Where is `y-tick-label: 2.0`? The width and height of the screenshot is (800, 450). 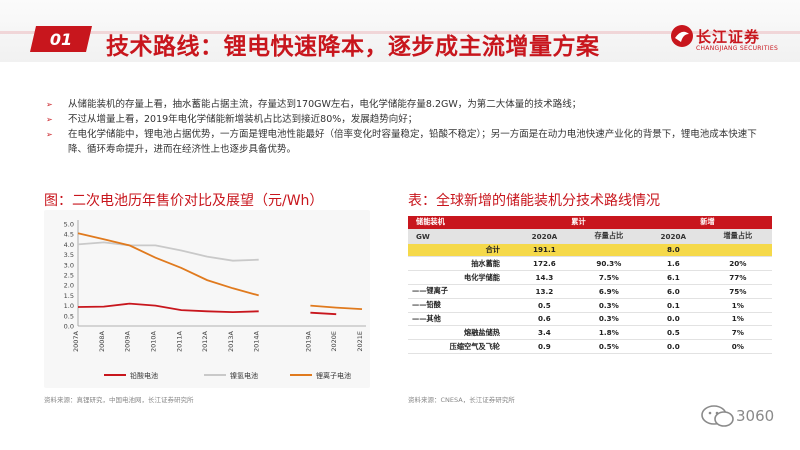 y-tick-label: 2.0 is located at coordinates (69, 286).